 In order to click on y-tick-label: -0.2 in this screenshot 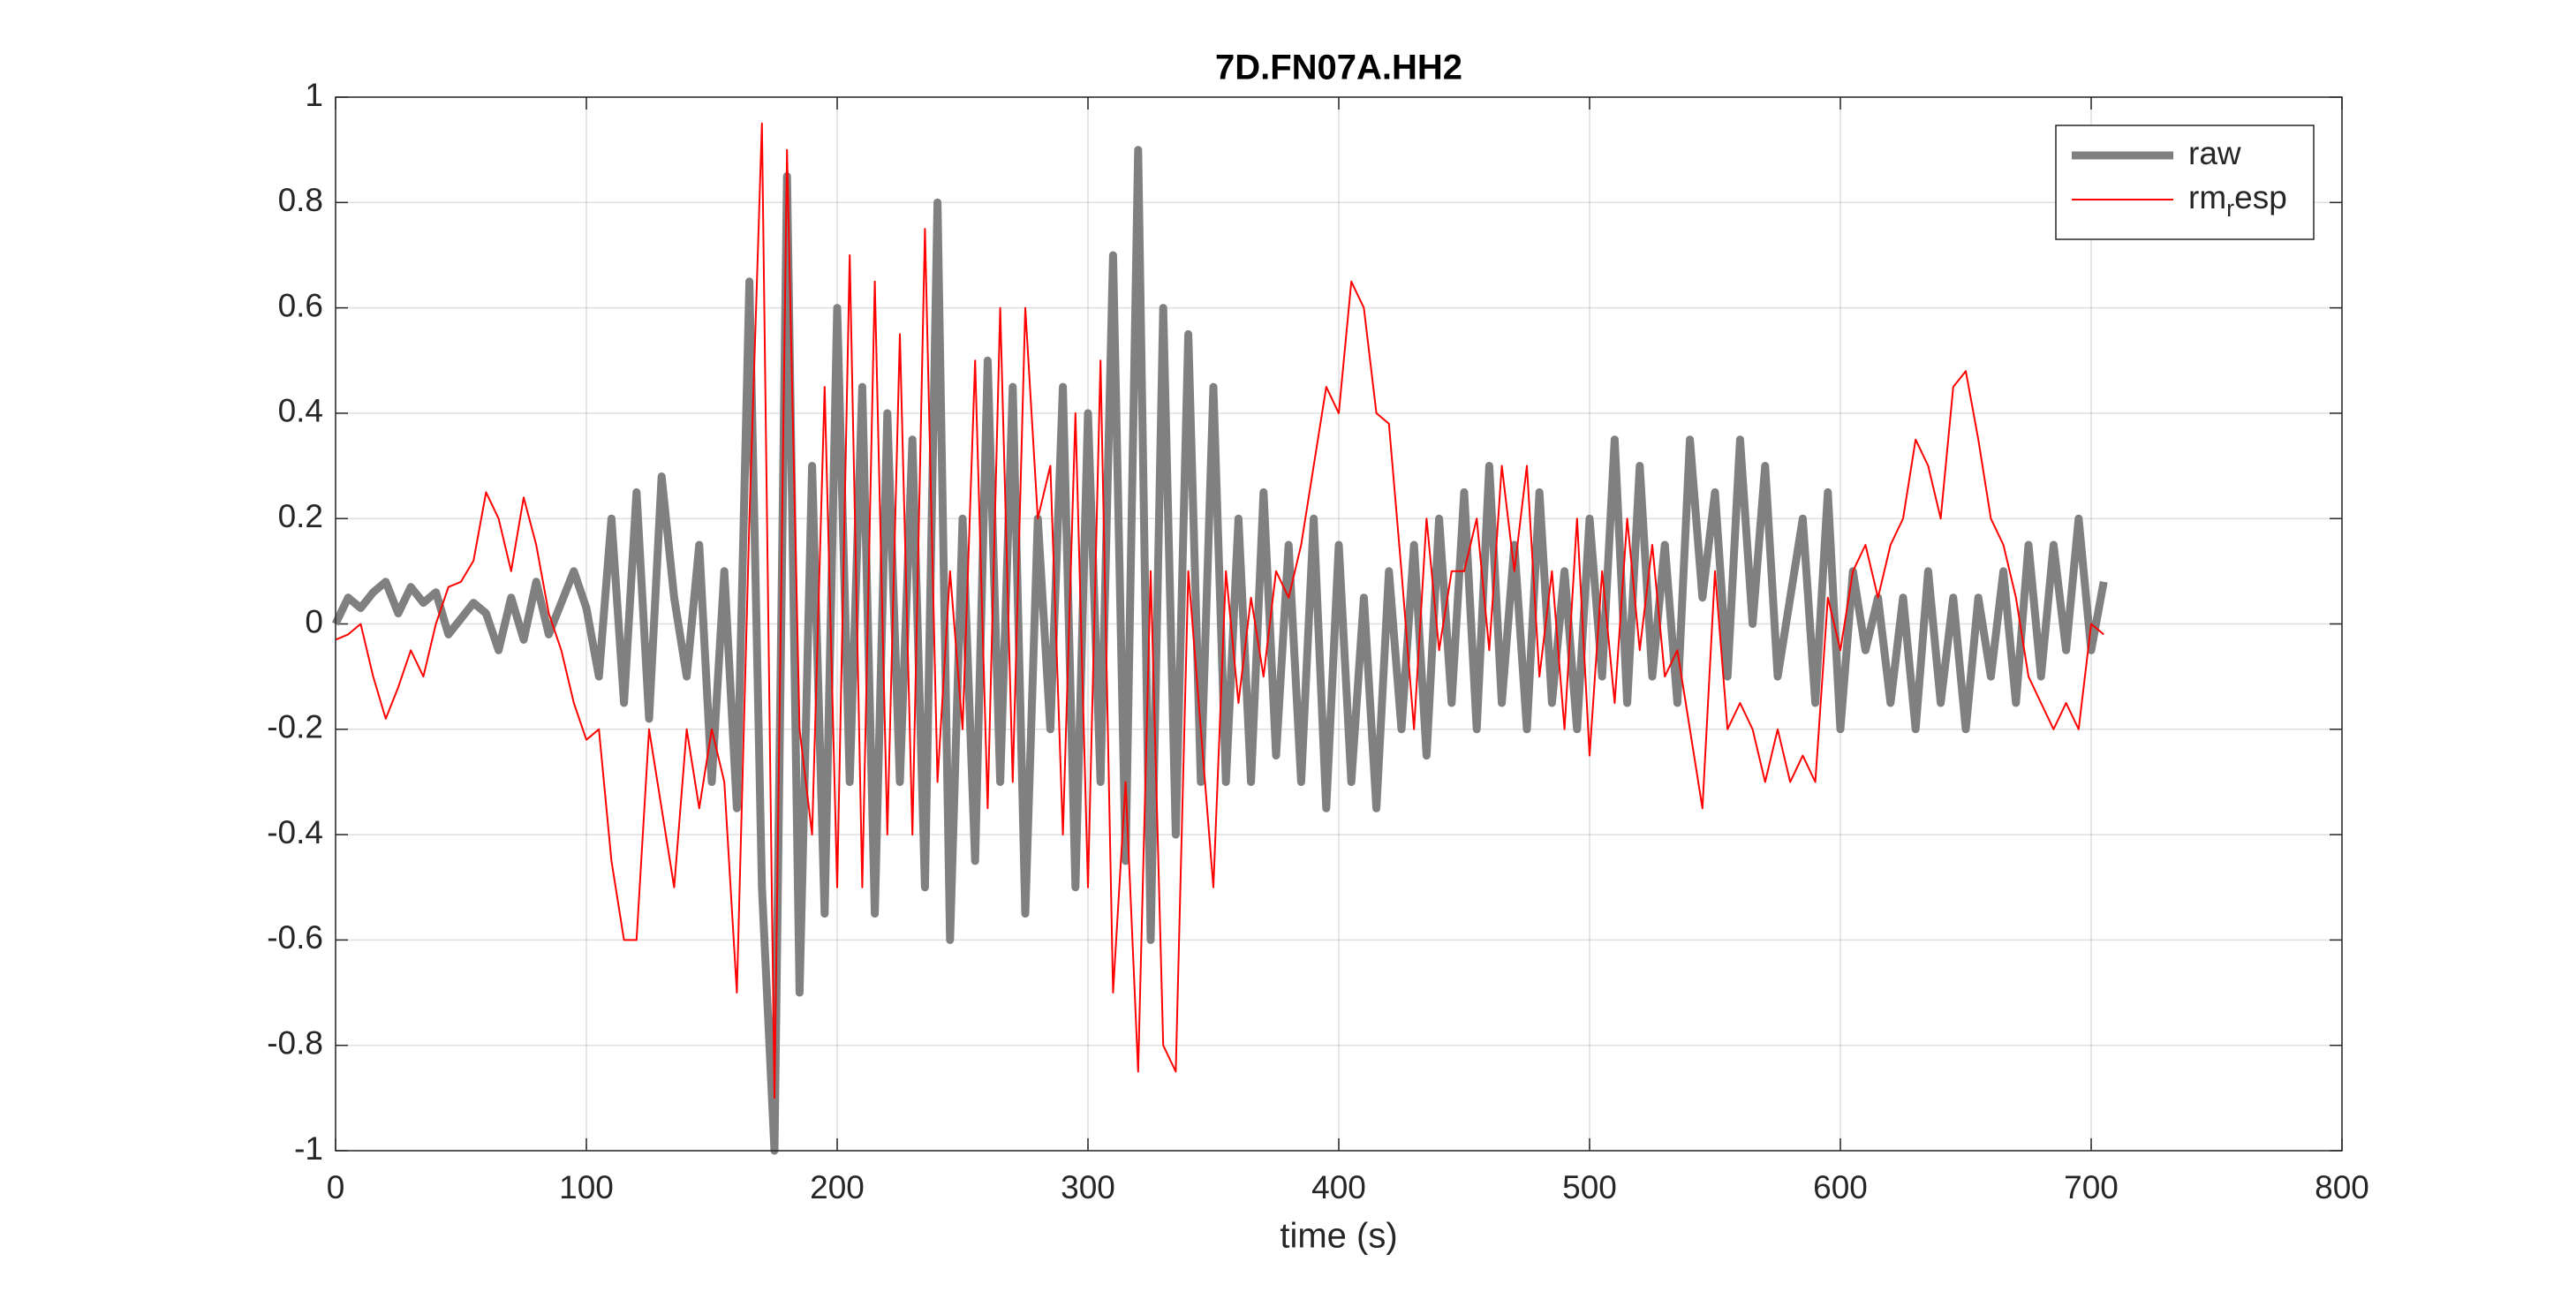, I will do `click(295, 727)`.